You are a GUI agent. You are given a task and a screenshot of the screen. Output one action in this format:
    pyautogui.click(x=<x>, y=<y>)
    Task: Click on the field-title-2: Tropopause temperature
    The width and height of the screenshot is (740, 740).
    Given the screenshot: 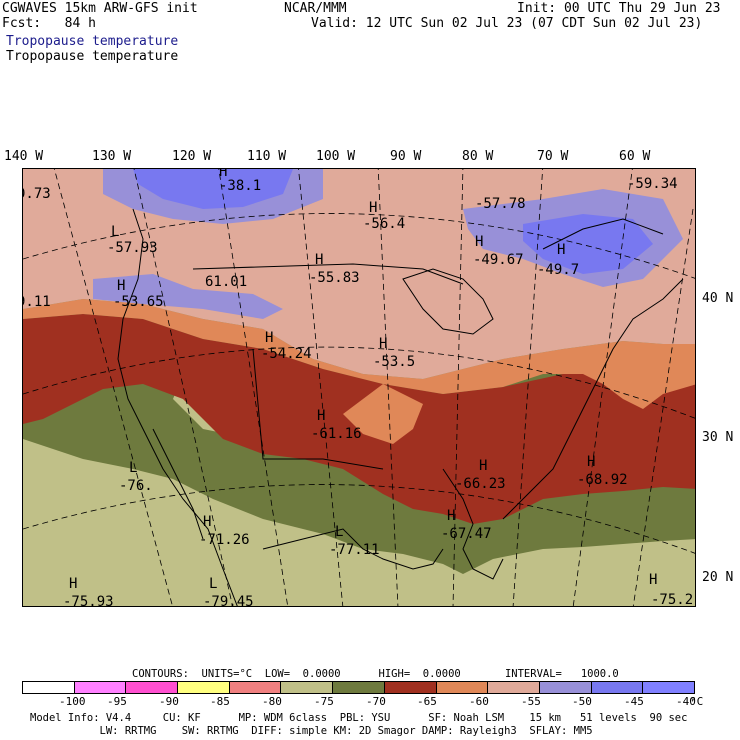 What is the action you would take?
    pyautogui.click(x=92, y=56)
    